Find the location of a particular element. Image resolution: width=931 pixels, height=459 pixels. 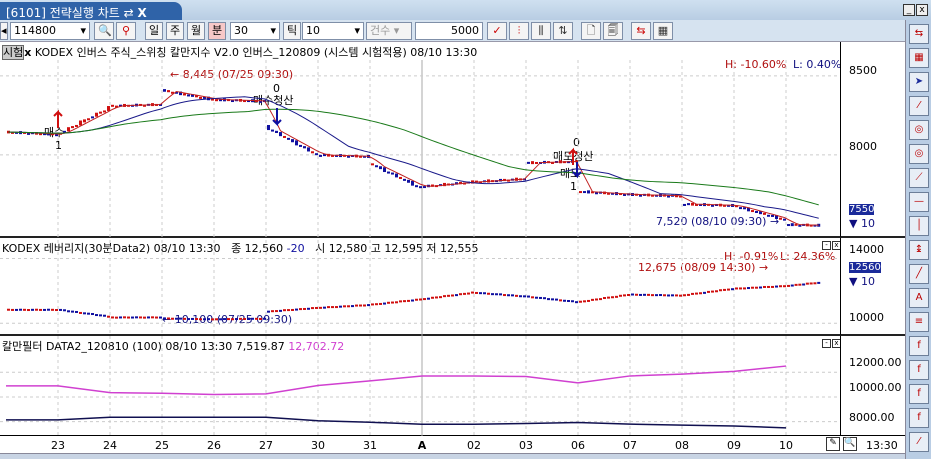

time-tick-label: 23 is located at coordinates (58, 445).